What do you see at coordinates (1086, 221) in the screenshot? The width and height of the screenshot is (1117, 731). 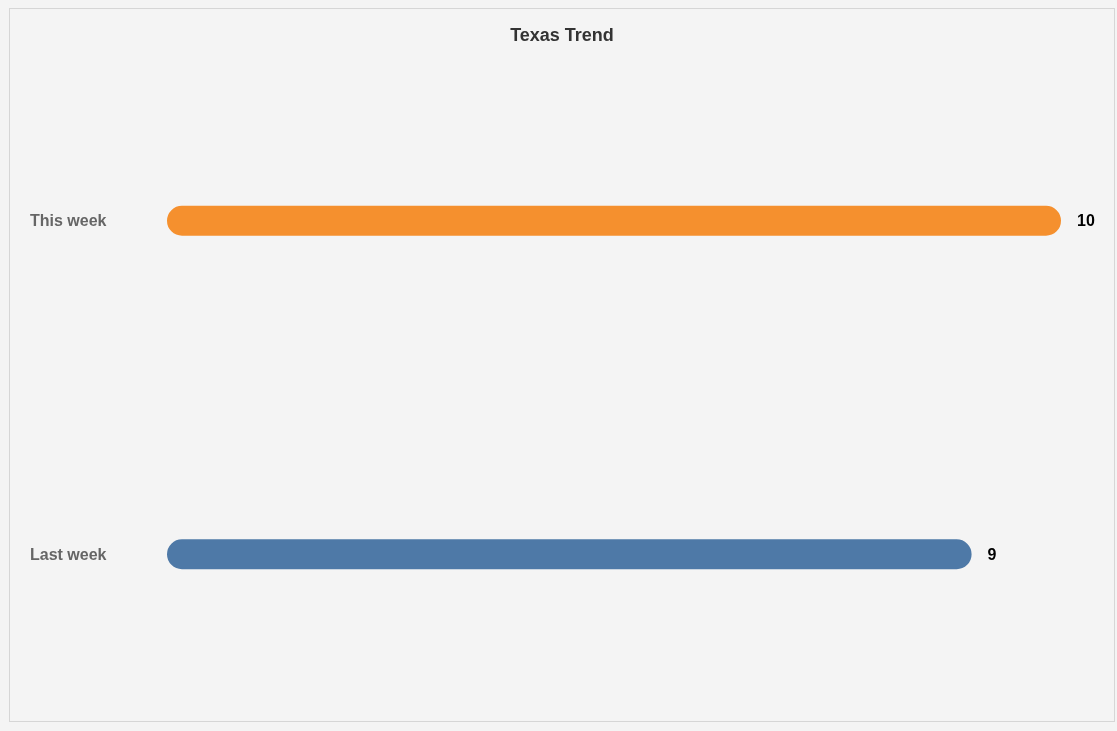 I see `data-label: 10` at bounding box center [1086, 221].